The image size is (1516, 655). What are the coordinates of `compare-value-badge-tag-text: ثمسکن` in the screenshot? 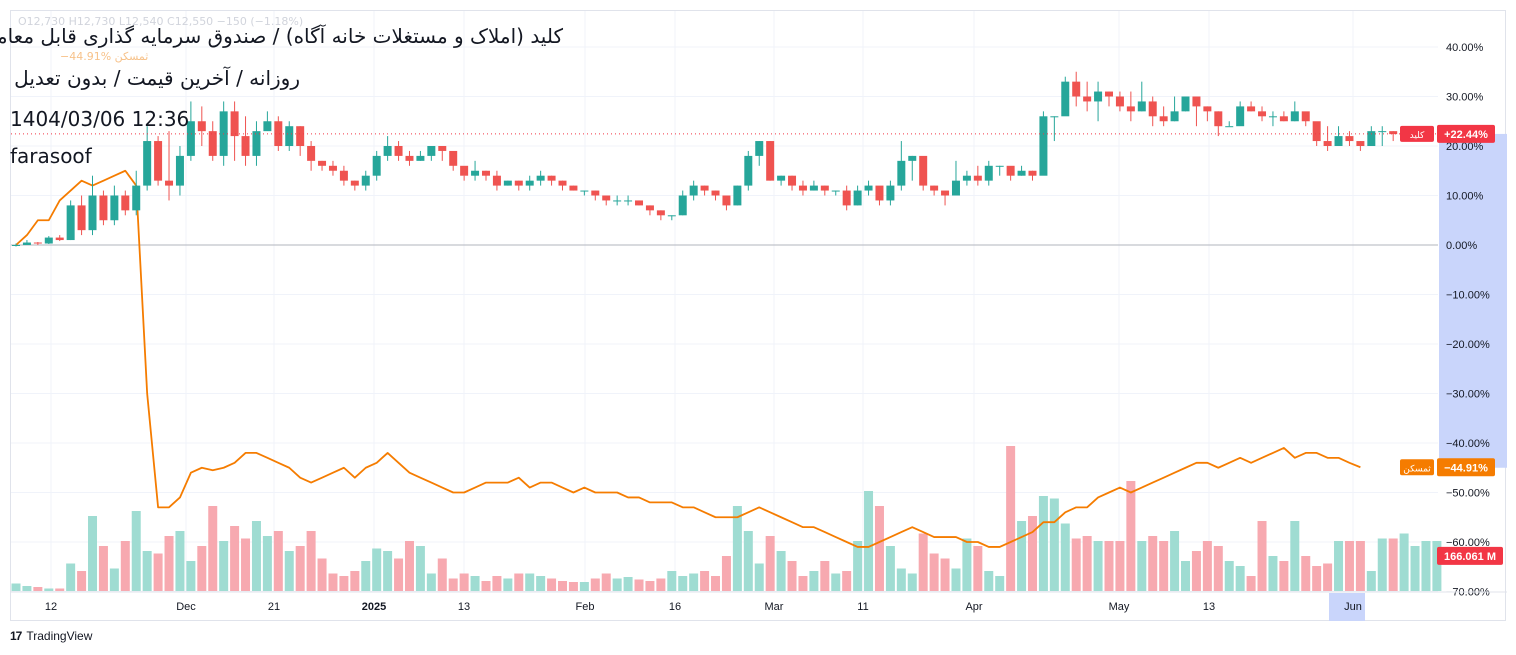 It's located at (1417, 469).